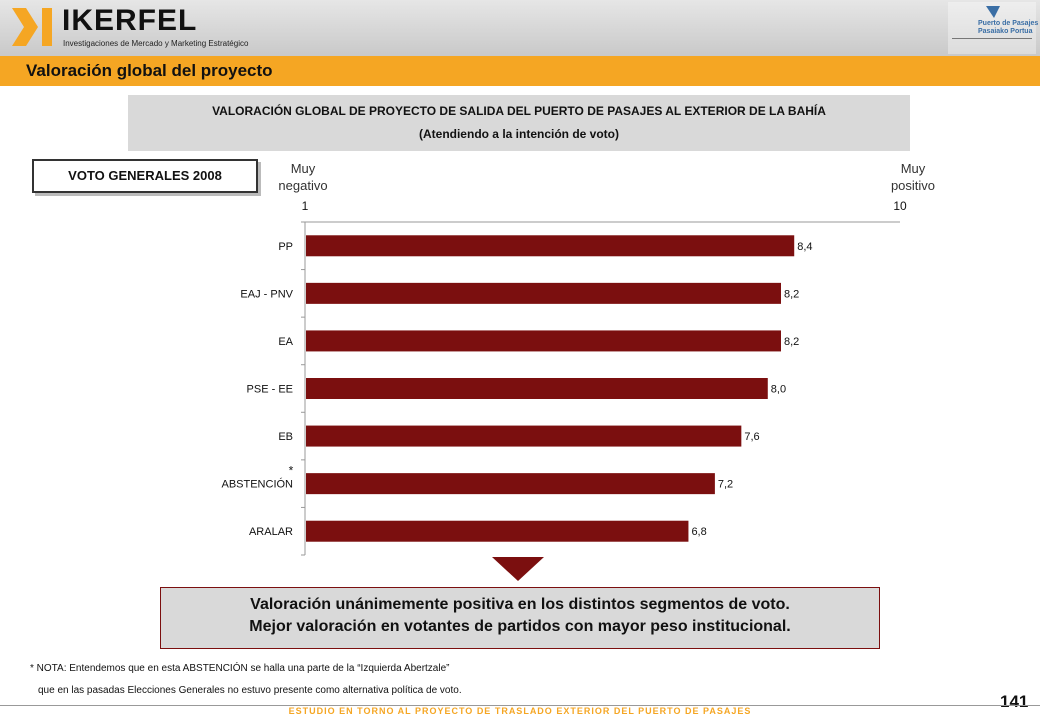  I want to click on port-divider, so click(992, 38).